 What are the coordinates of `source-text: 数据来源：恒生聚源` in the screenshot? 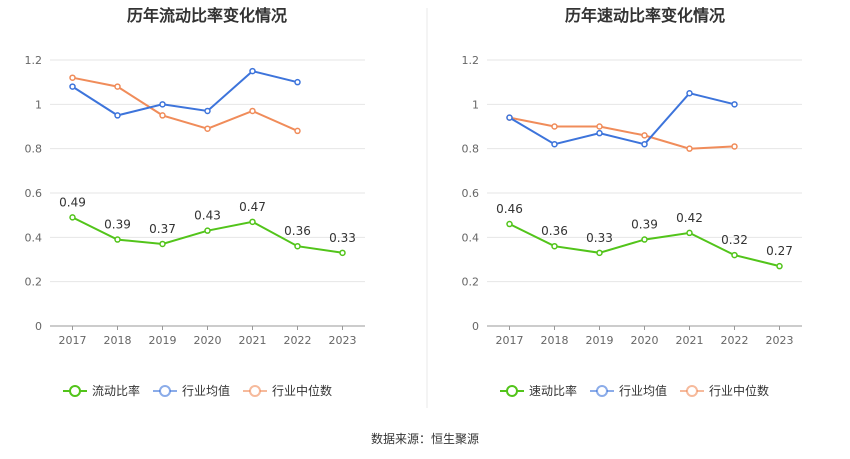 It's located at (425, 438).